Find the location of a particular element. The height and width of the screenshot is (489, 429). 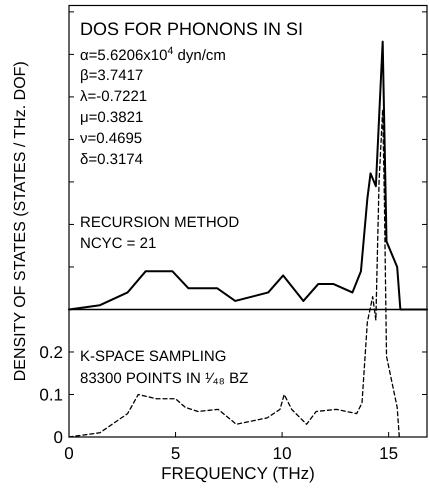

y-tick-label: 0.1 is located at coordinates (51, 394).